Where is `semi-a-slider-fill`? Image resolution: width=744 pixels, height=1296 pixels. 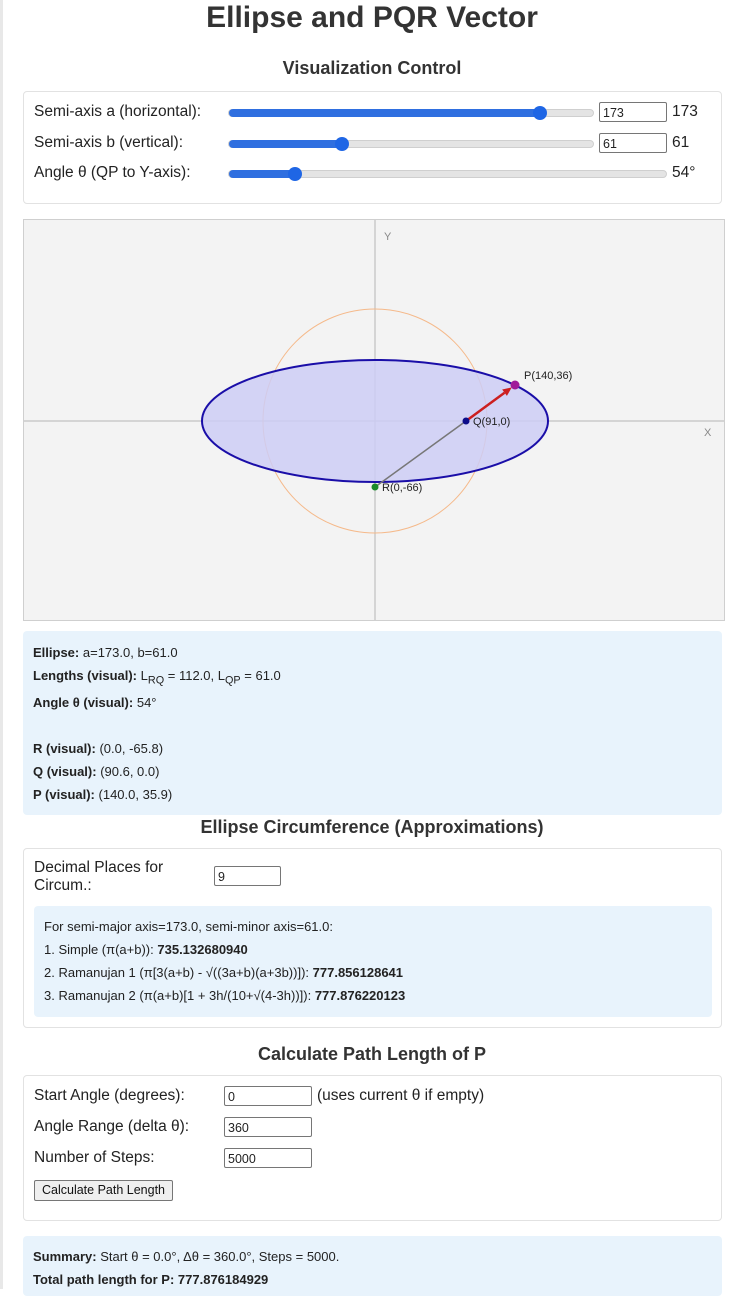
semi-a-slider-fill is located at coordinates (385, 113).